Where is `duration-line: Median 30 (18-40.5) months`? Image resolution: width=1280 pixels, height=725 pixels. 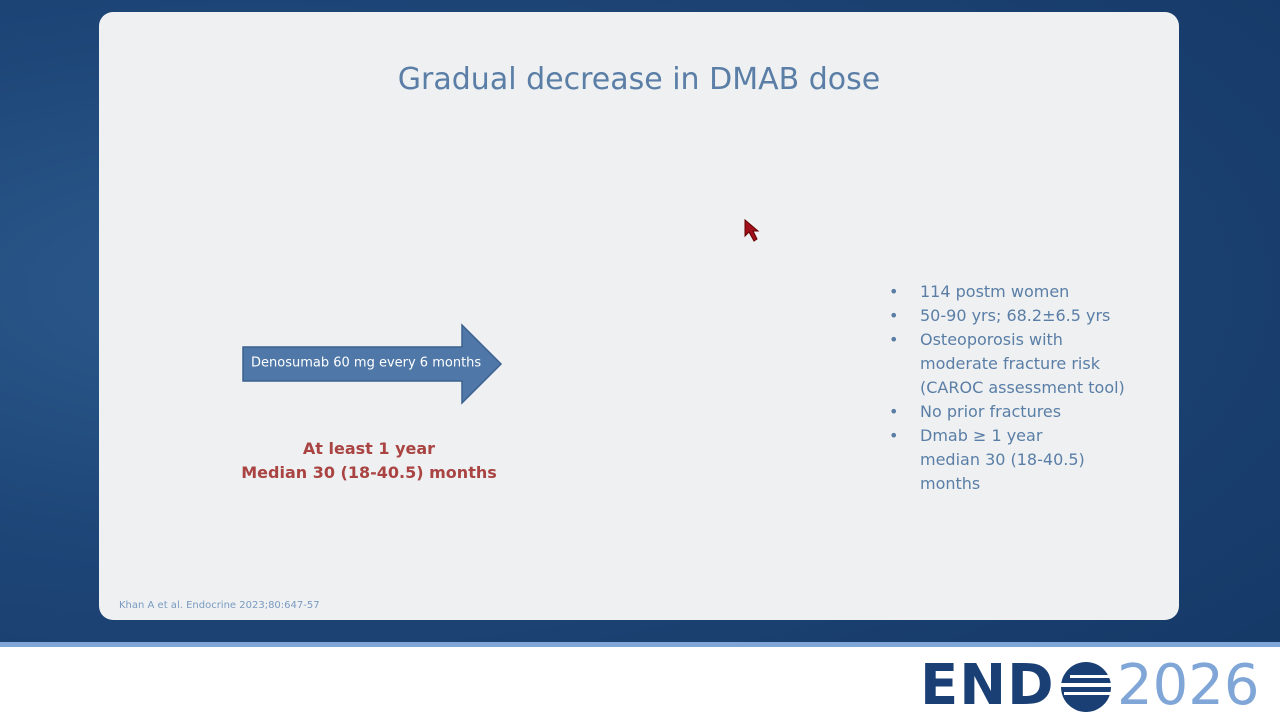
duration-line: Median 30 (18-40.5) months is located at coordinates (369, 472).